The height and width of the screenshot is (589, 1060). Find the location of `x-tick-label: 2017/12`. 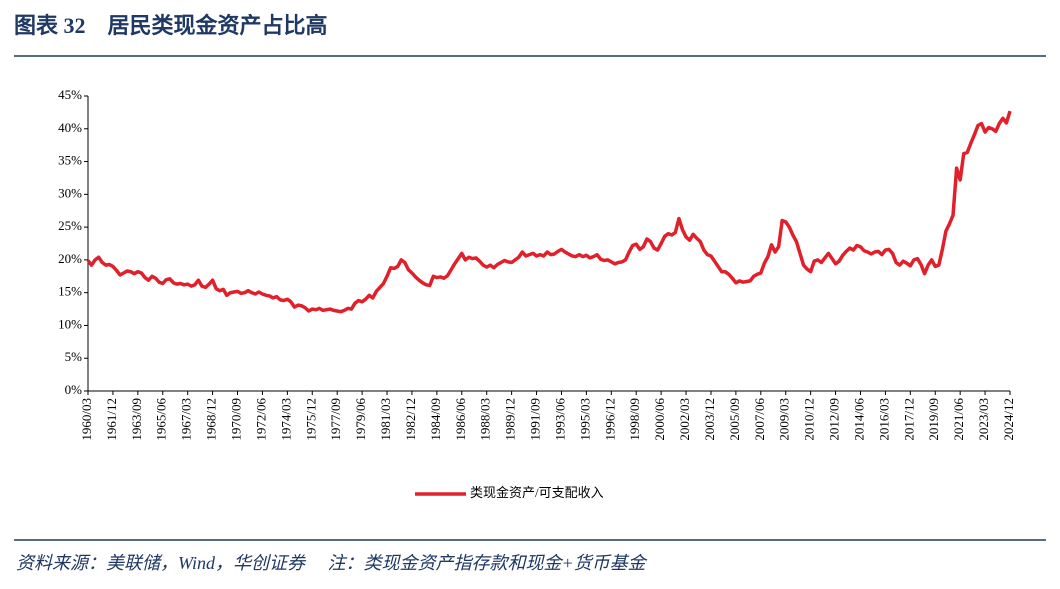

x-tick-label: 2017/12 is located at coordinates (908, 419).